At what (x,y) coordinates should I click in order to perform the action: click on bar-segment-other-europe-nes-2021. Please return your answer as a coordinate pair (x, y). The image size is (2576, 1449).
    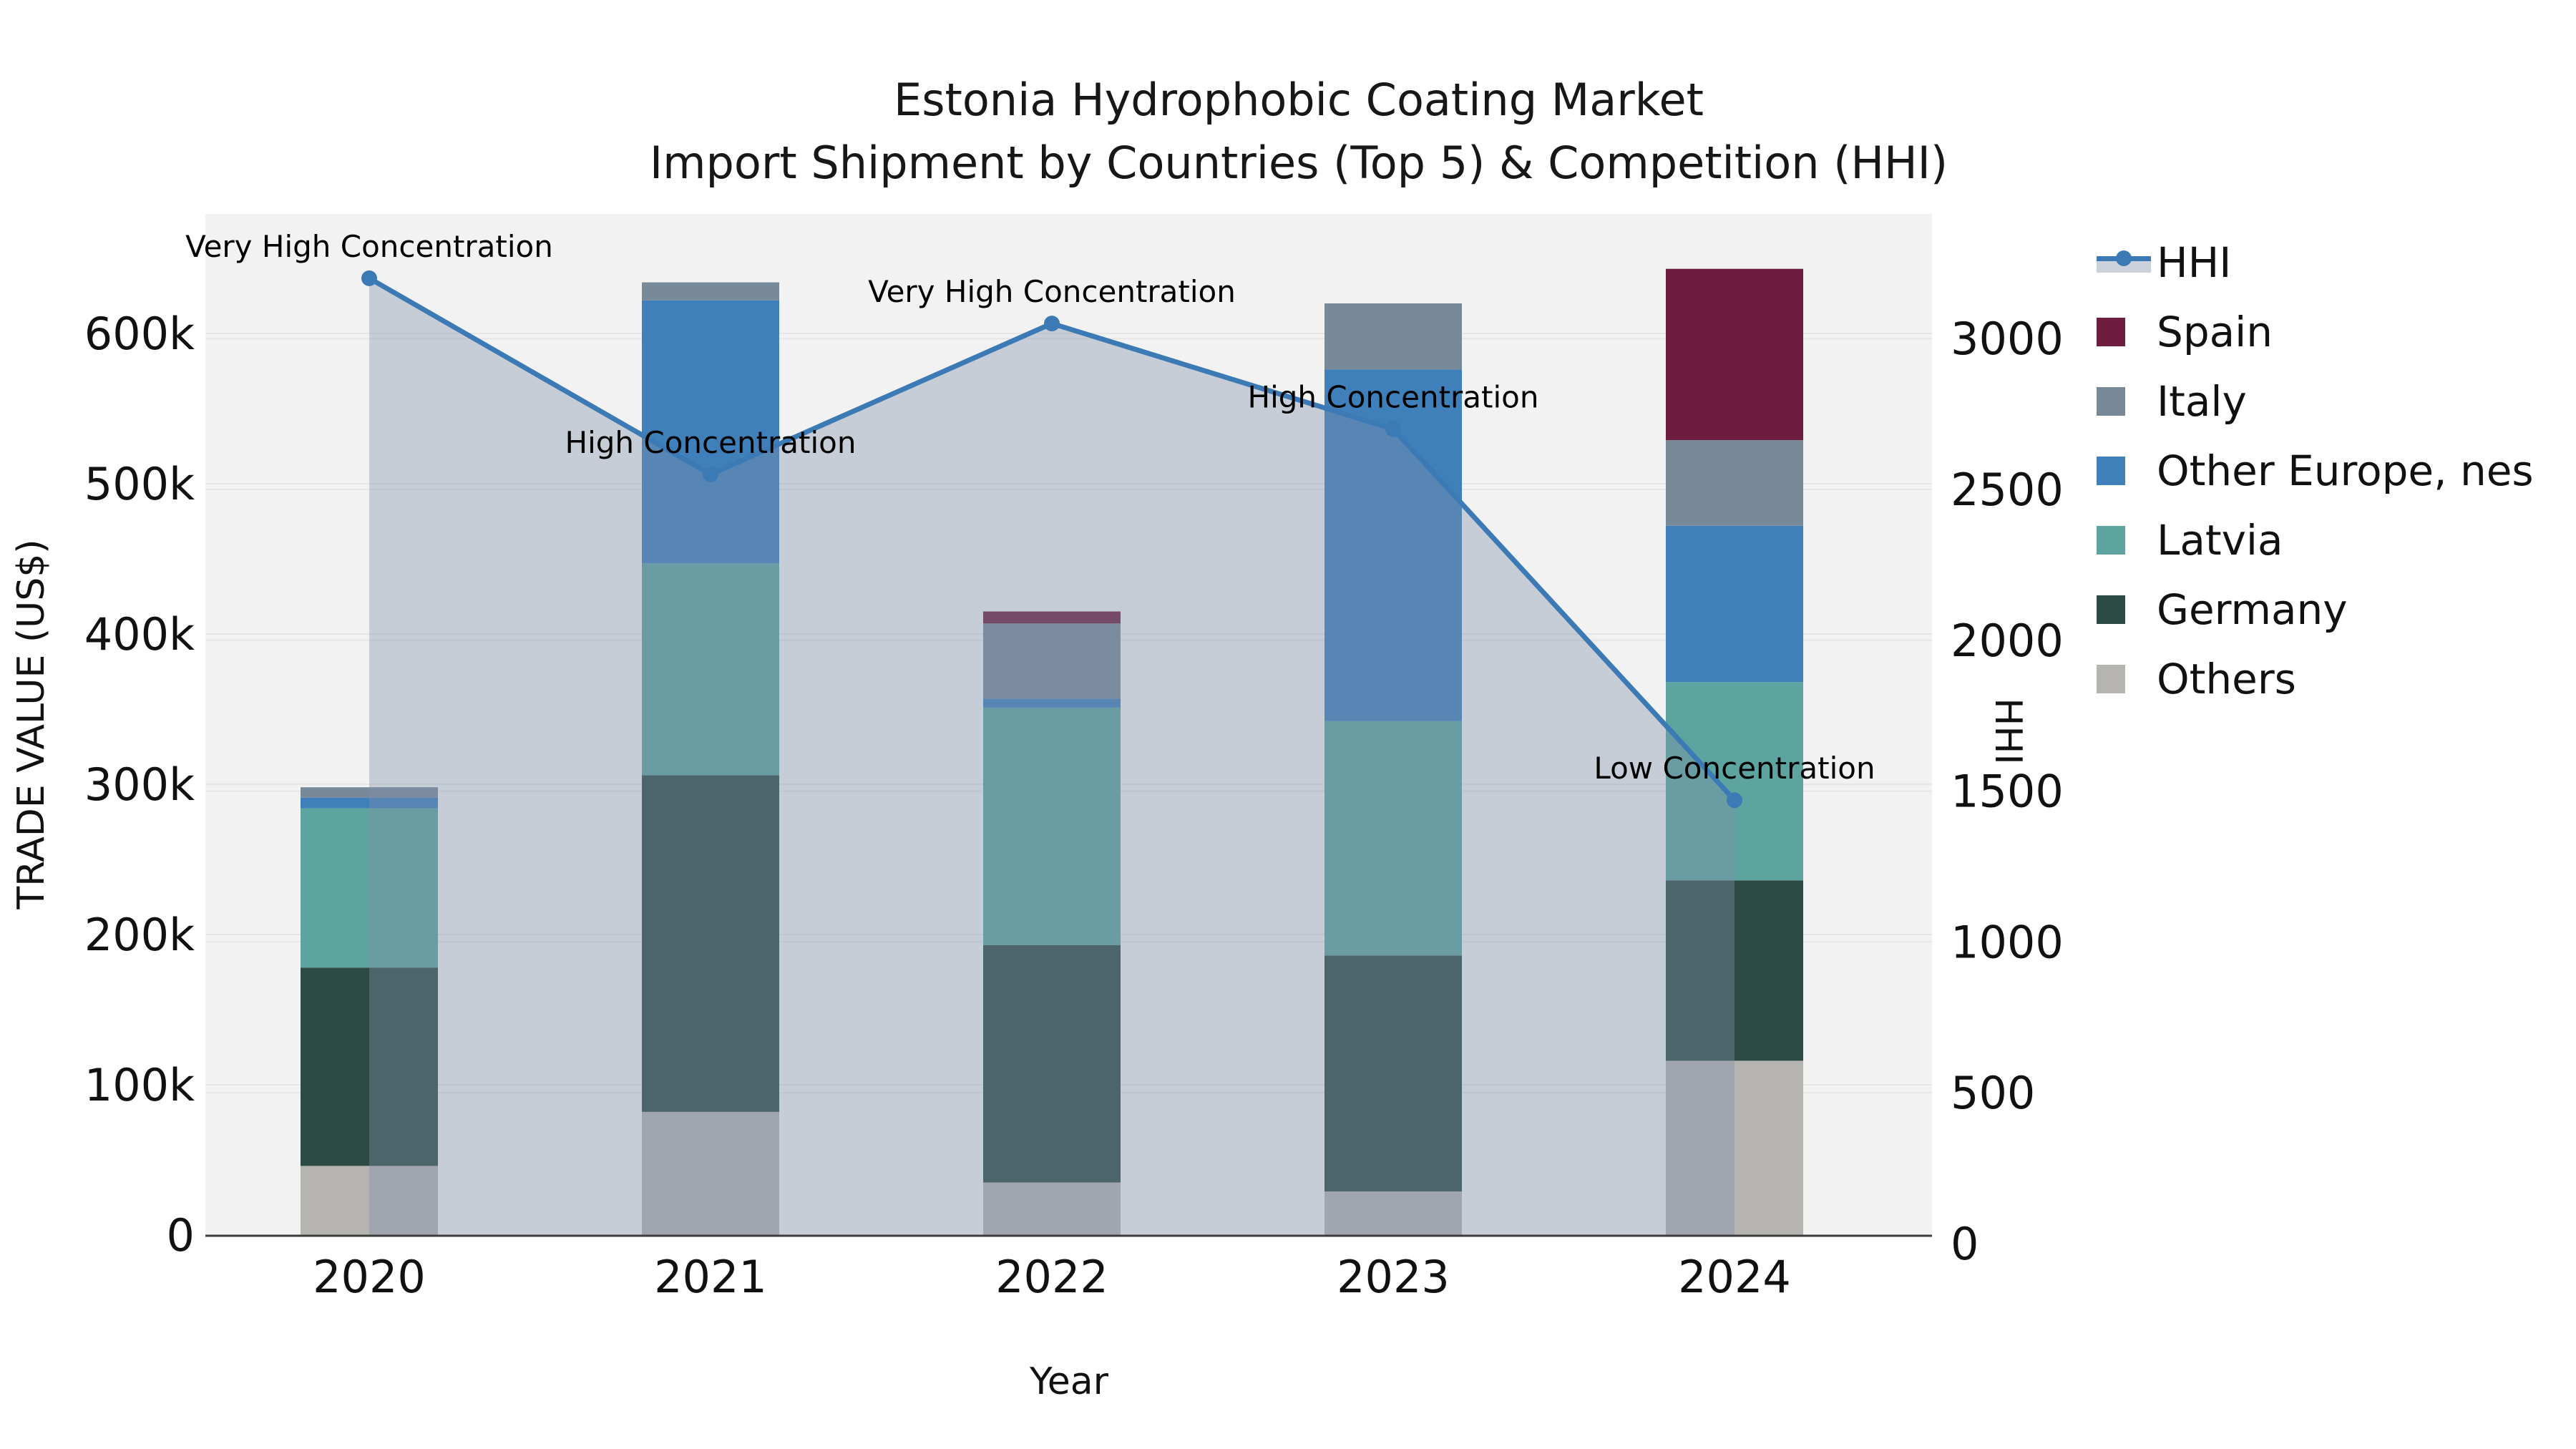
    Looking at the image, I should click on (710, 432).